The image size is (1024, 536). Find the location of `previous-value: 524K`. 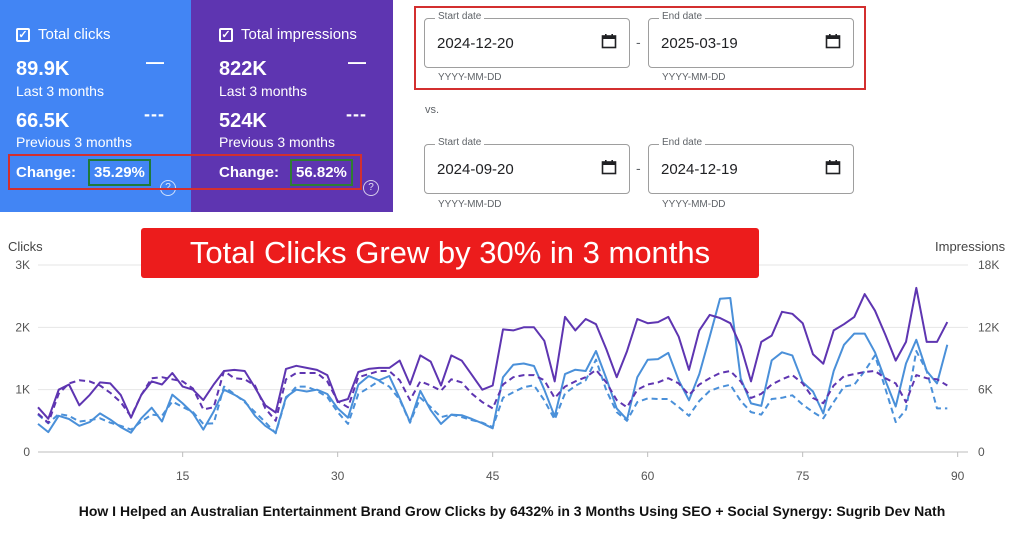

previous-value: 524K is located at coordinates (243, 121).